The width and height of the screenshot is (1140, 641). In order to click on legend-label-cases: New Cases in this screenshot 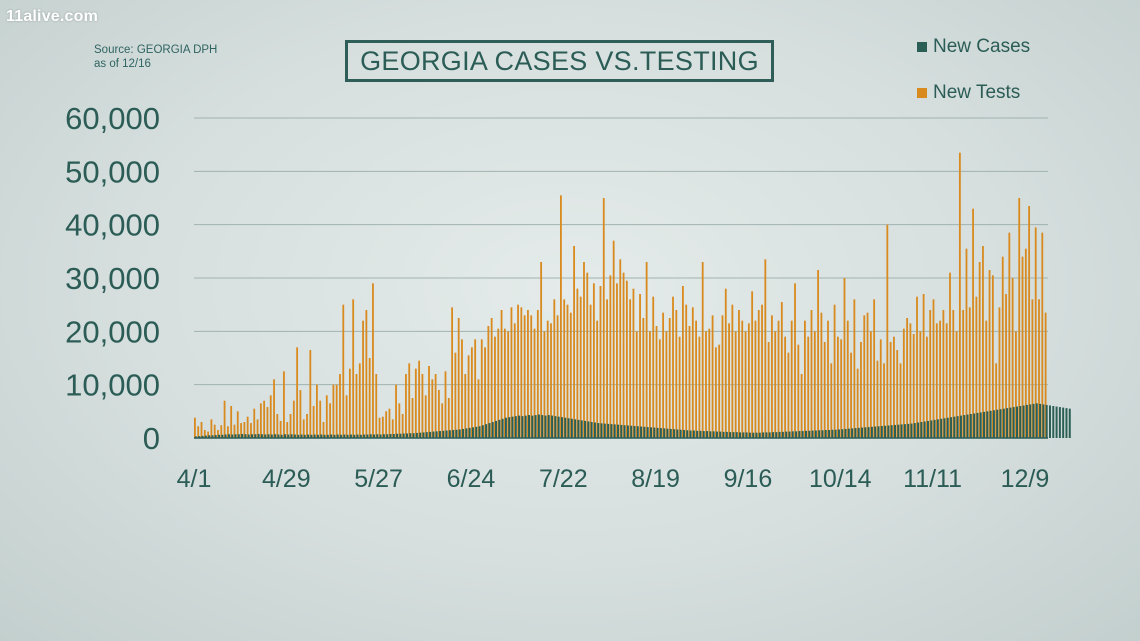, I will do `click(982, 46)`.